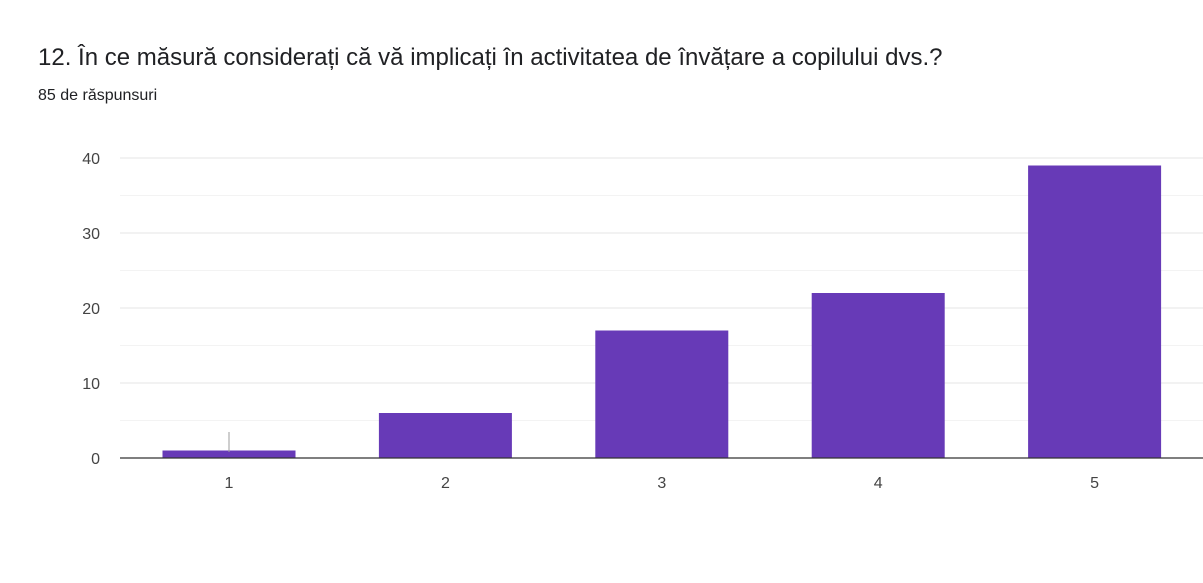 Image resolution: width=1203 pixels, height=583 pixels. Describe the element at coordinates (878, 483) in the screenshot. I see `x-tick-label: 4` at that location.